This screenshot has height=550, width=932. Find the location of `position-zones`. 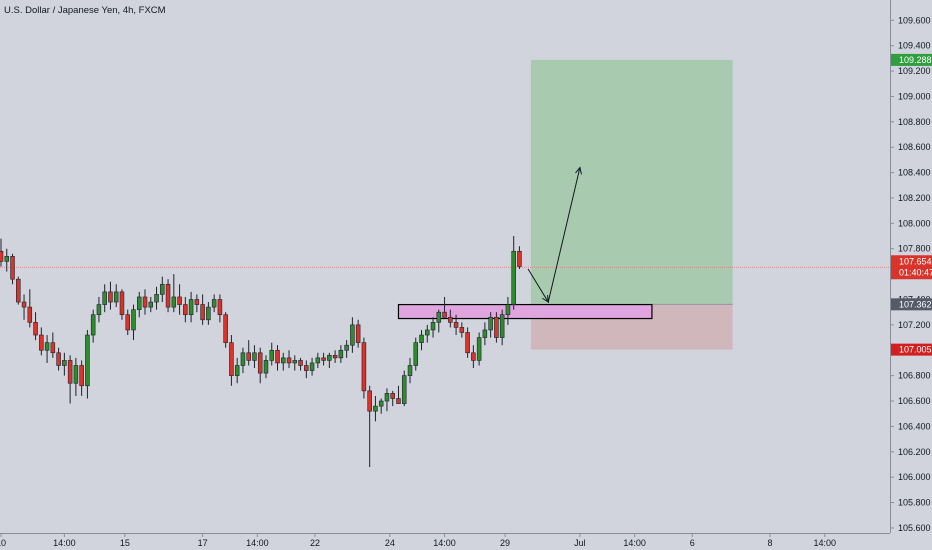

position-zones is located at coordinates (631, 204).